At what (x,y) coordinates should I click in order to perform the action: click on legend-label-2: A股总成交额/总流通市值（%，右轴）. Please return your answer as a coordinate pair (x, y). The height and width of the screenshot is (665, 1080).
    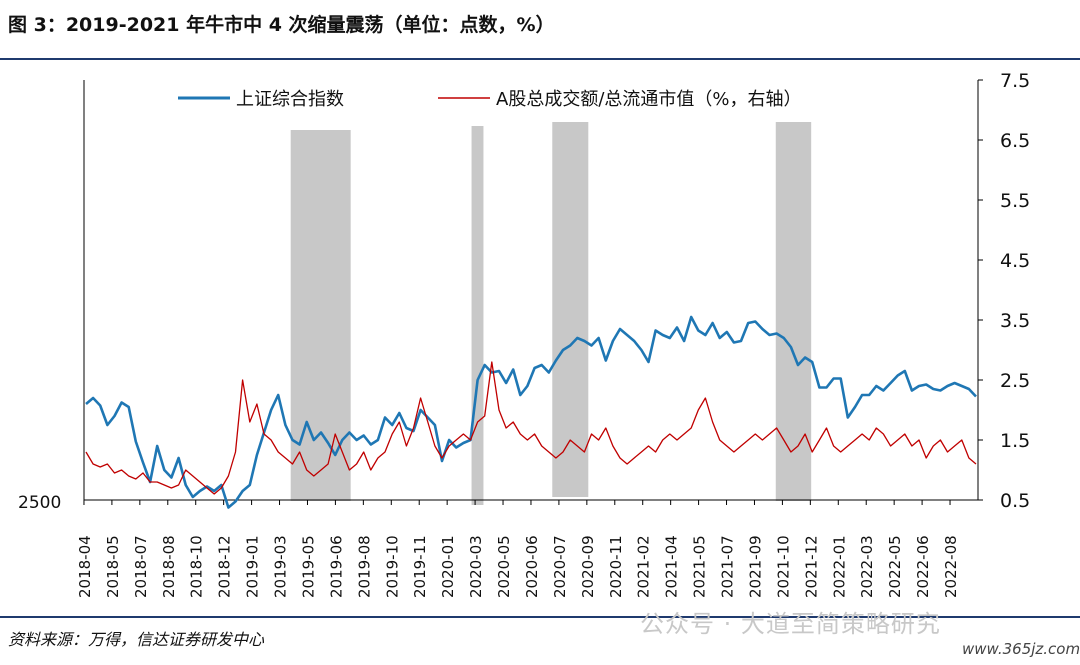
    Looking at the image, I should click on (648, 99).